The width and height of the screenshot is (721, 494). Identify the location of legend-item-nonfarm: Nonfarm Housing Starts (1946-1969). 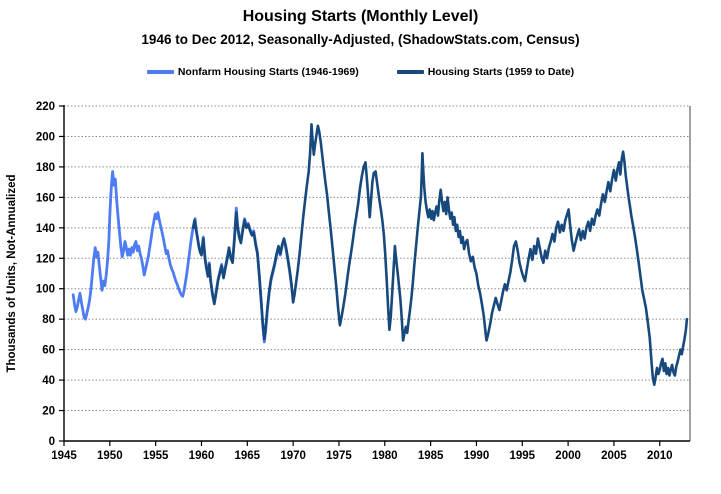
(252, 72).